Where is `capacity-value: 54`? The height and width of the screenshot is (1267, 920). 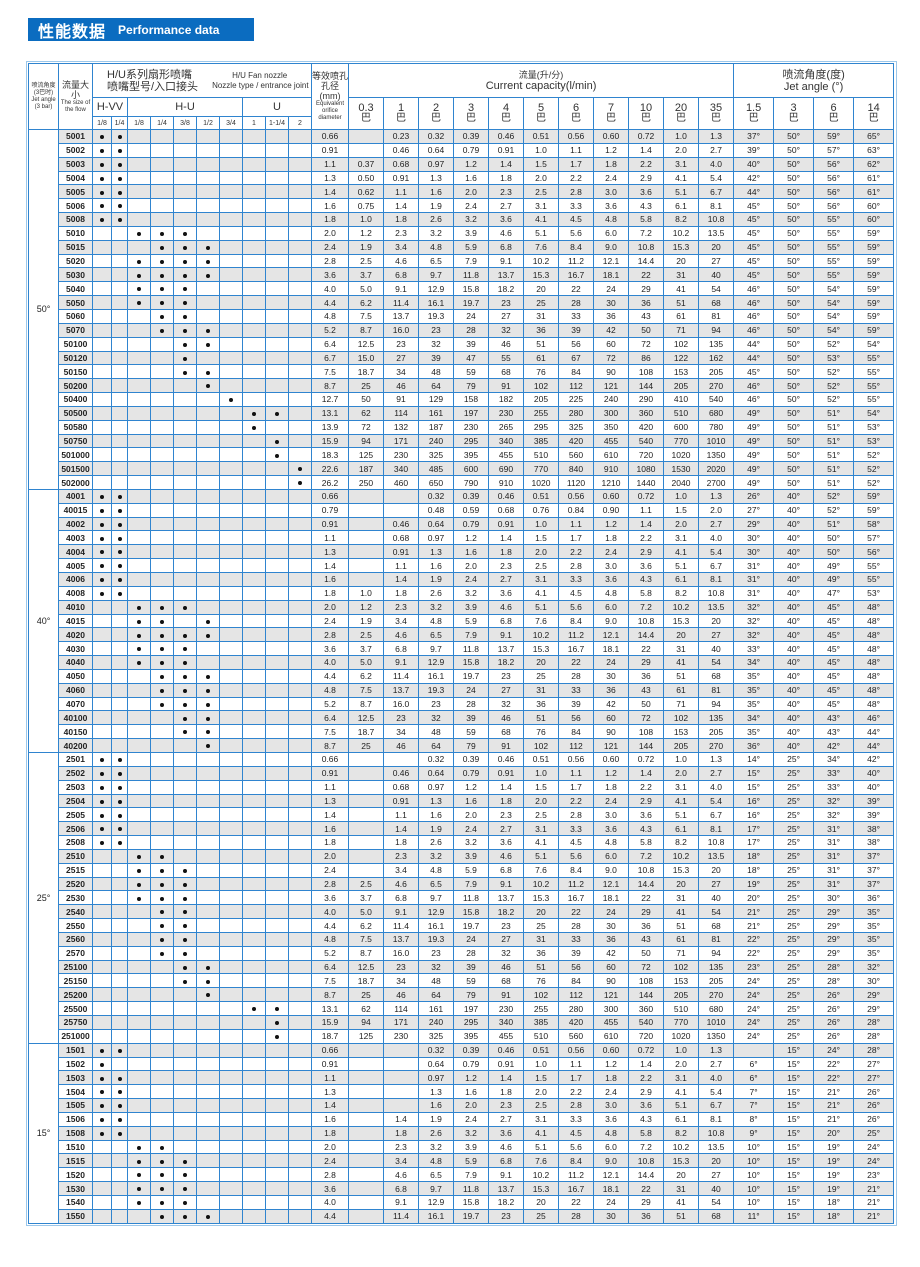
capacity-value: 54 is located at coordinates (716, 289).